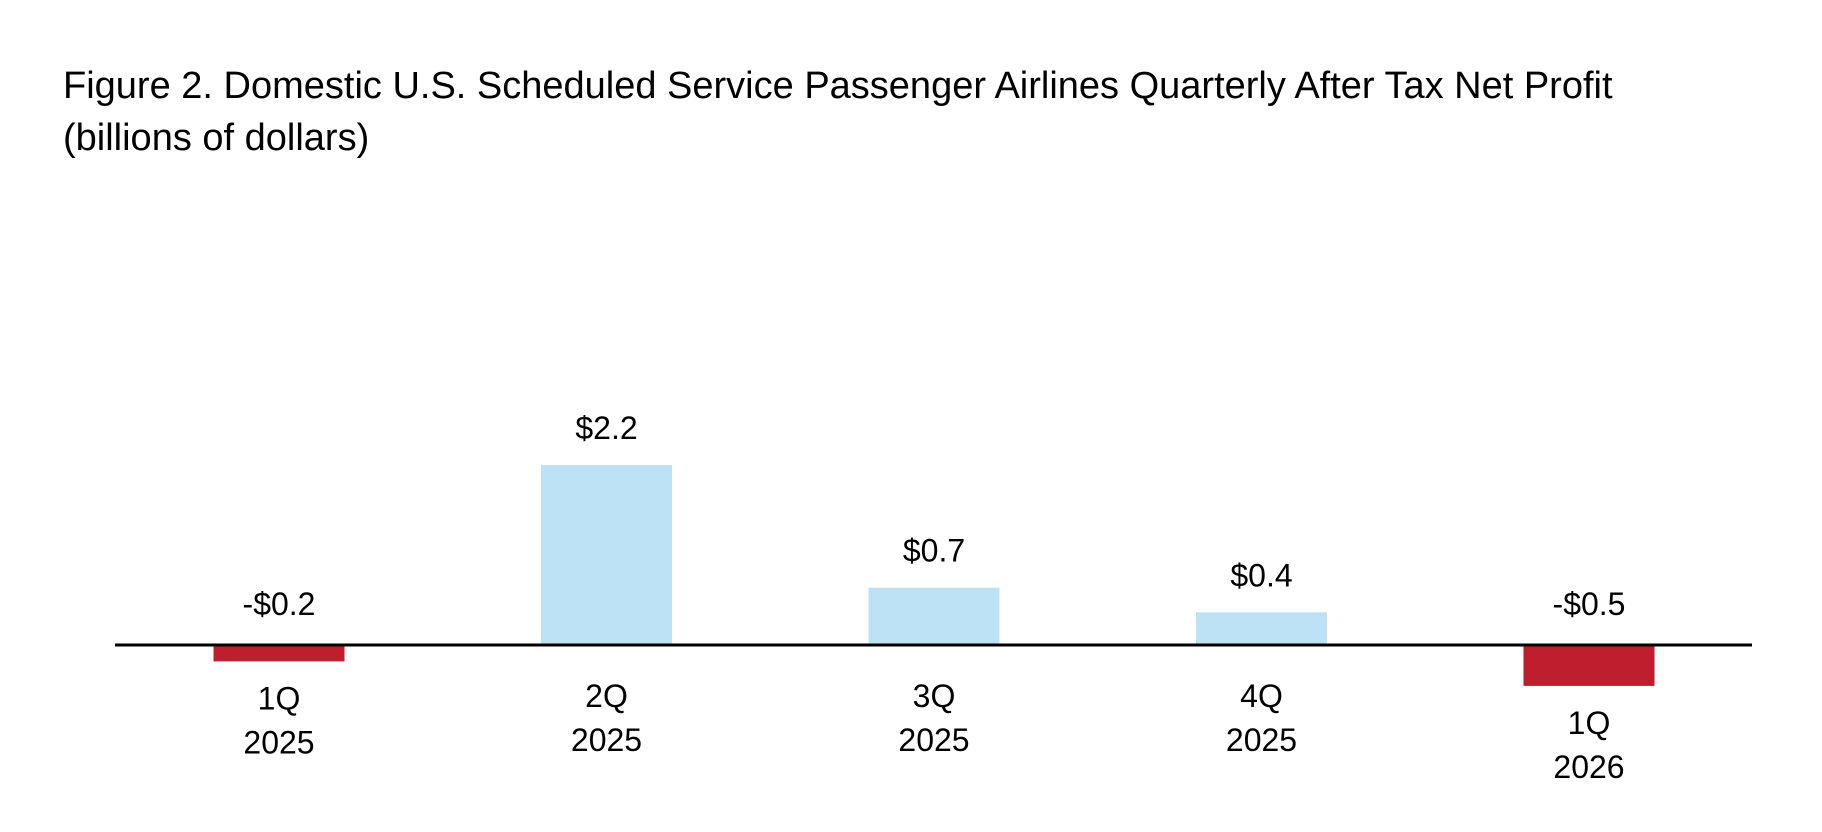 The height and width of the screenshot is (832, 1822). I want to click on category-tick-label: 2Q, so click(606, 696).